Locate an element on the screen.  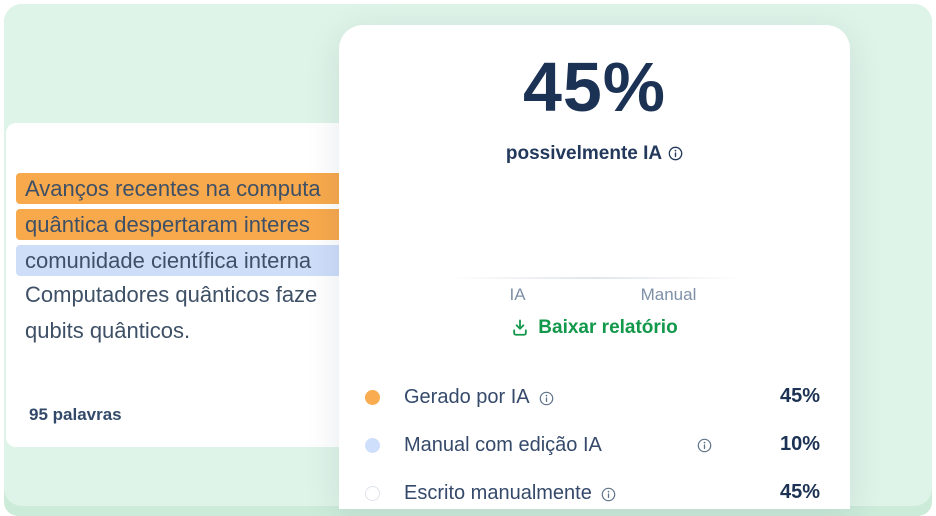
download-report-link: Baixar relatório is located at coordinates (594, 328).